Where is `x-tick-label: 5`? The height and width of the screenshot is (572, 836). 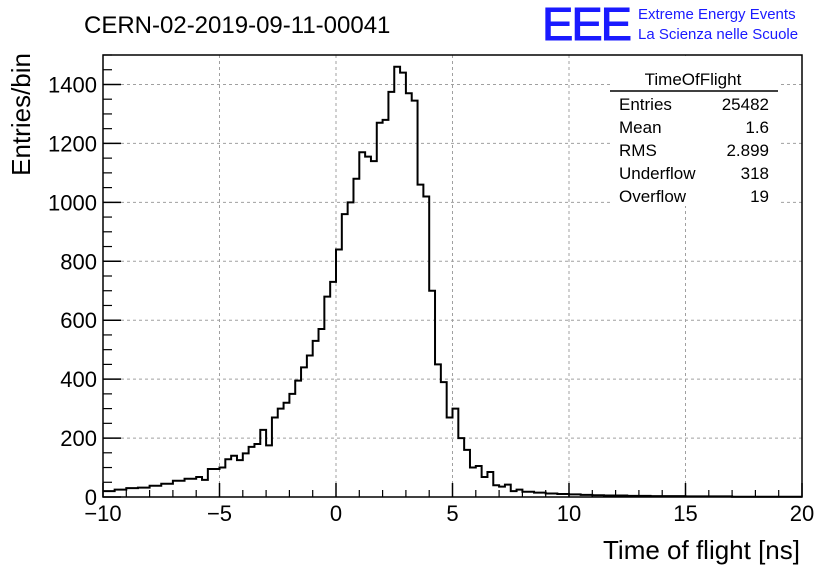 x-tick-label: 5 is located at coordinates (452, 513).